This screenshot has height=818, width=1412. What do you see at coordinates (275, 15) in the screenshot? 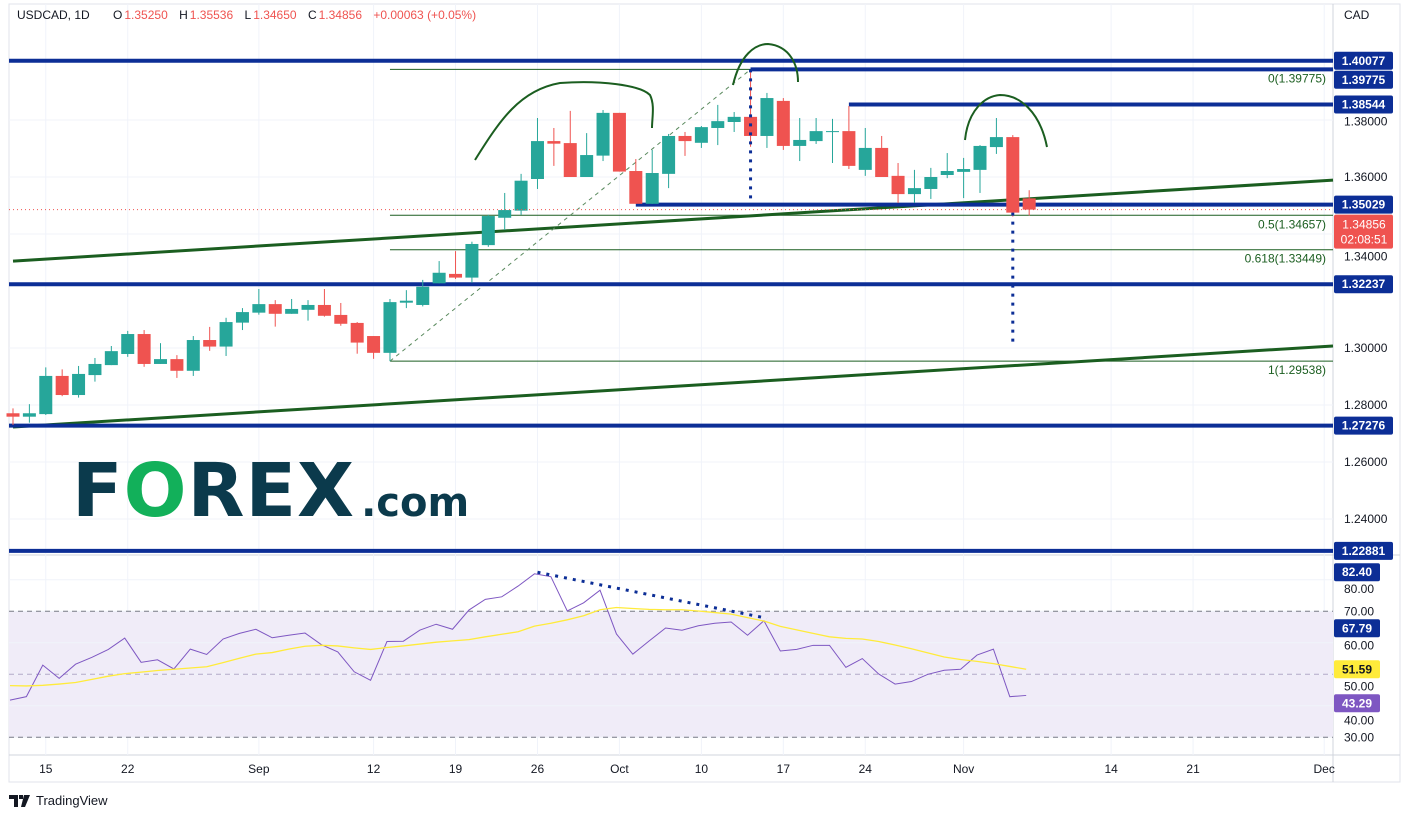
I see `low-value: 1.34650` at bounding box center [275, 15].